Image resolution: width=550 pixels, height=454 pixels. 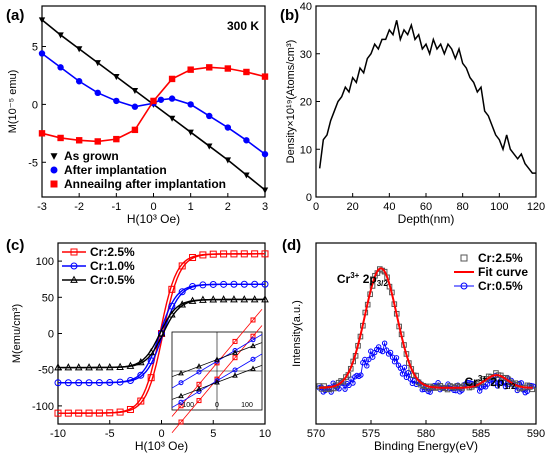 I want to click on y-tick-label: 40, so click(x=306, y=7).